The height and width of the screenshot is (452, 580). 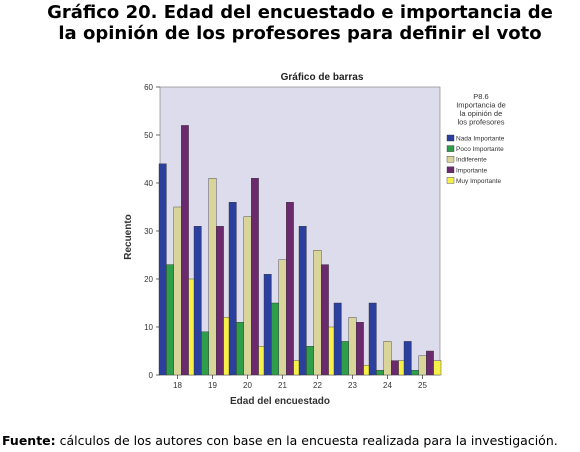 I want to click on x-tick-label: 18, so click(x=177, y=385).